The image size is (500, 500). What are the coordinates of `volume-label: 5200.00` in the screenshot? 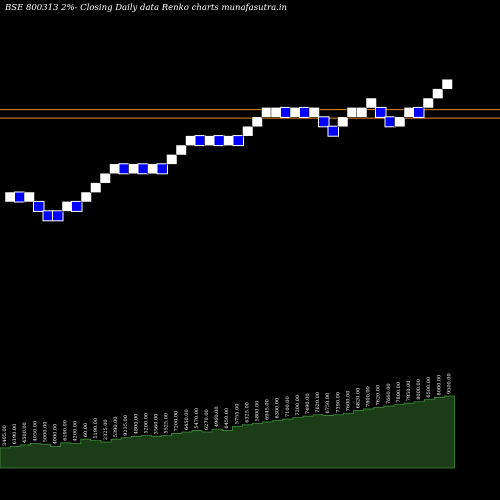 It's located at (146, 423).